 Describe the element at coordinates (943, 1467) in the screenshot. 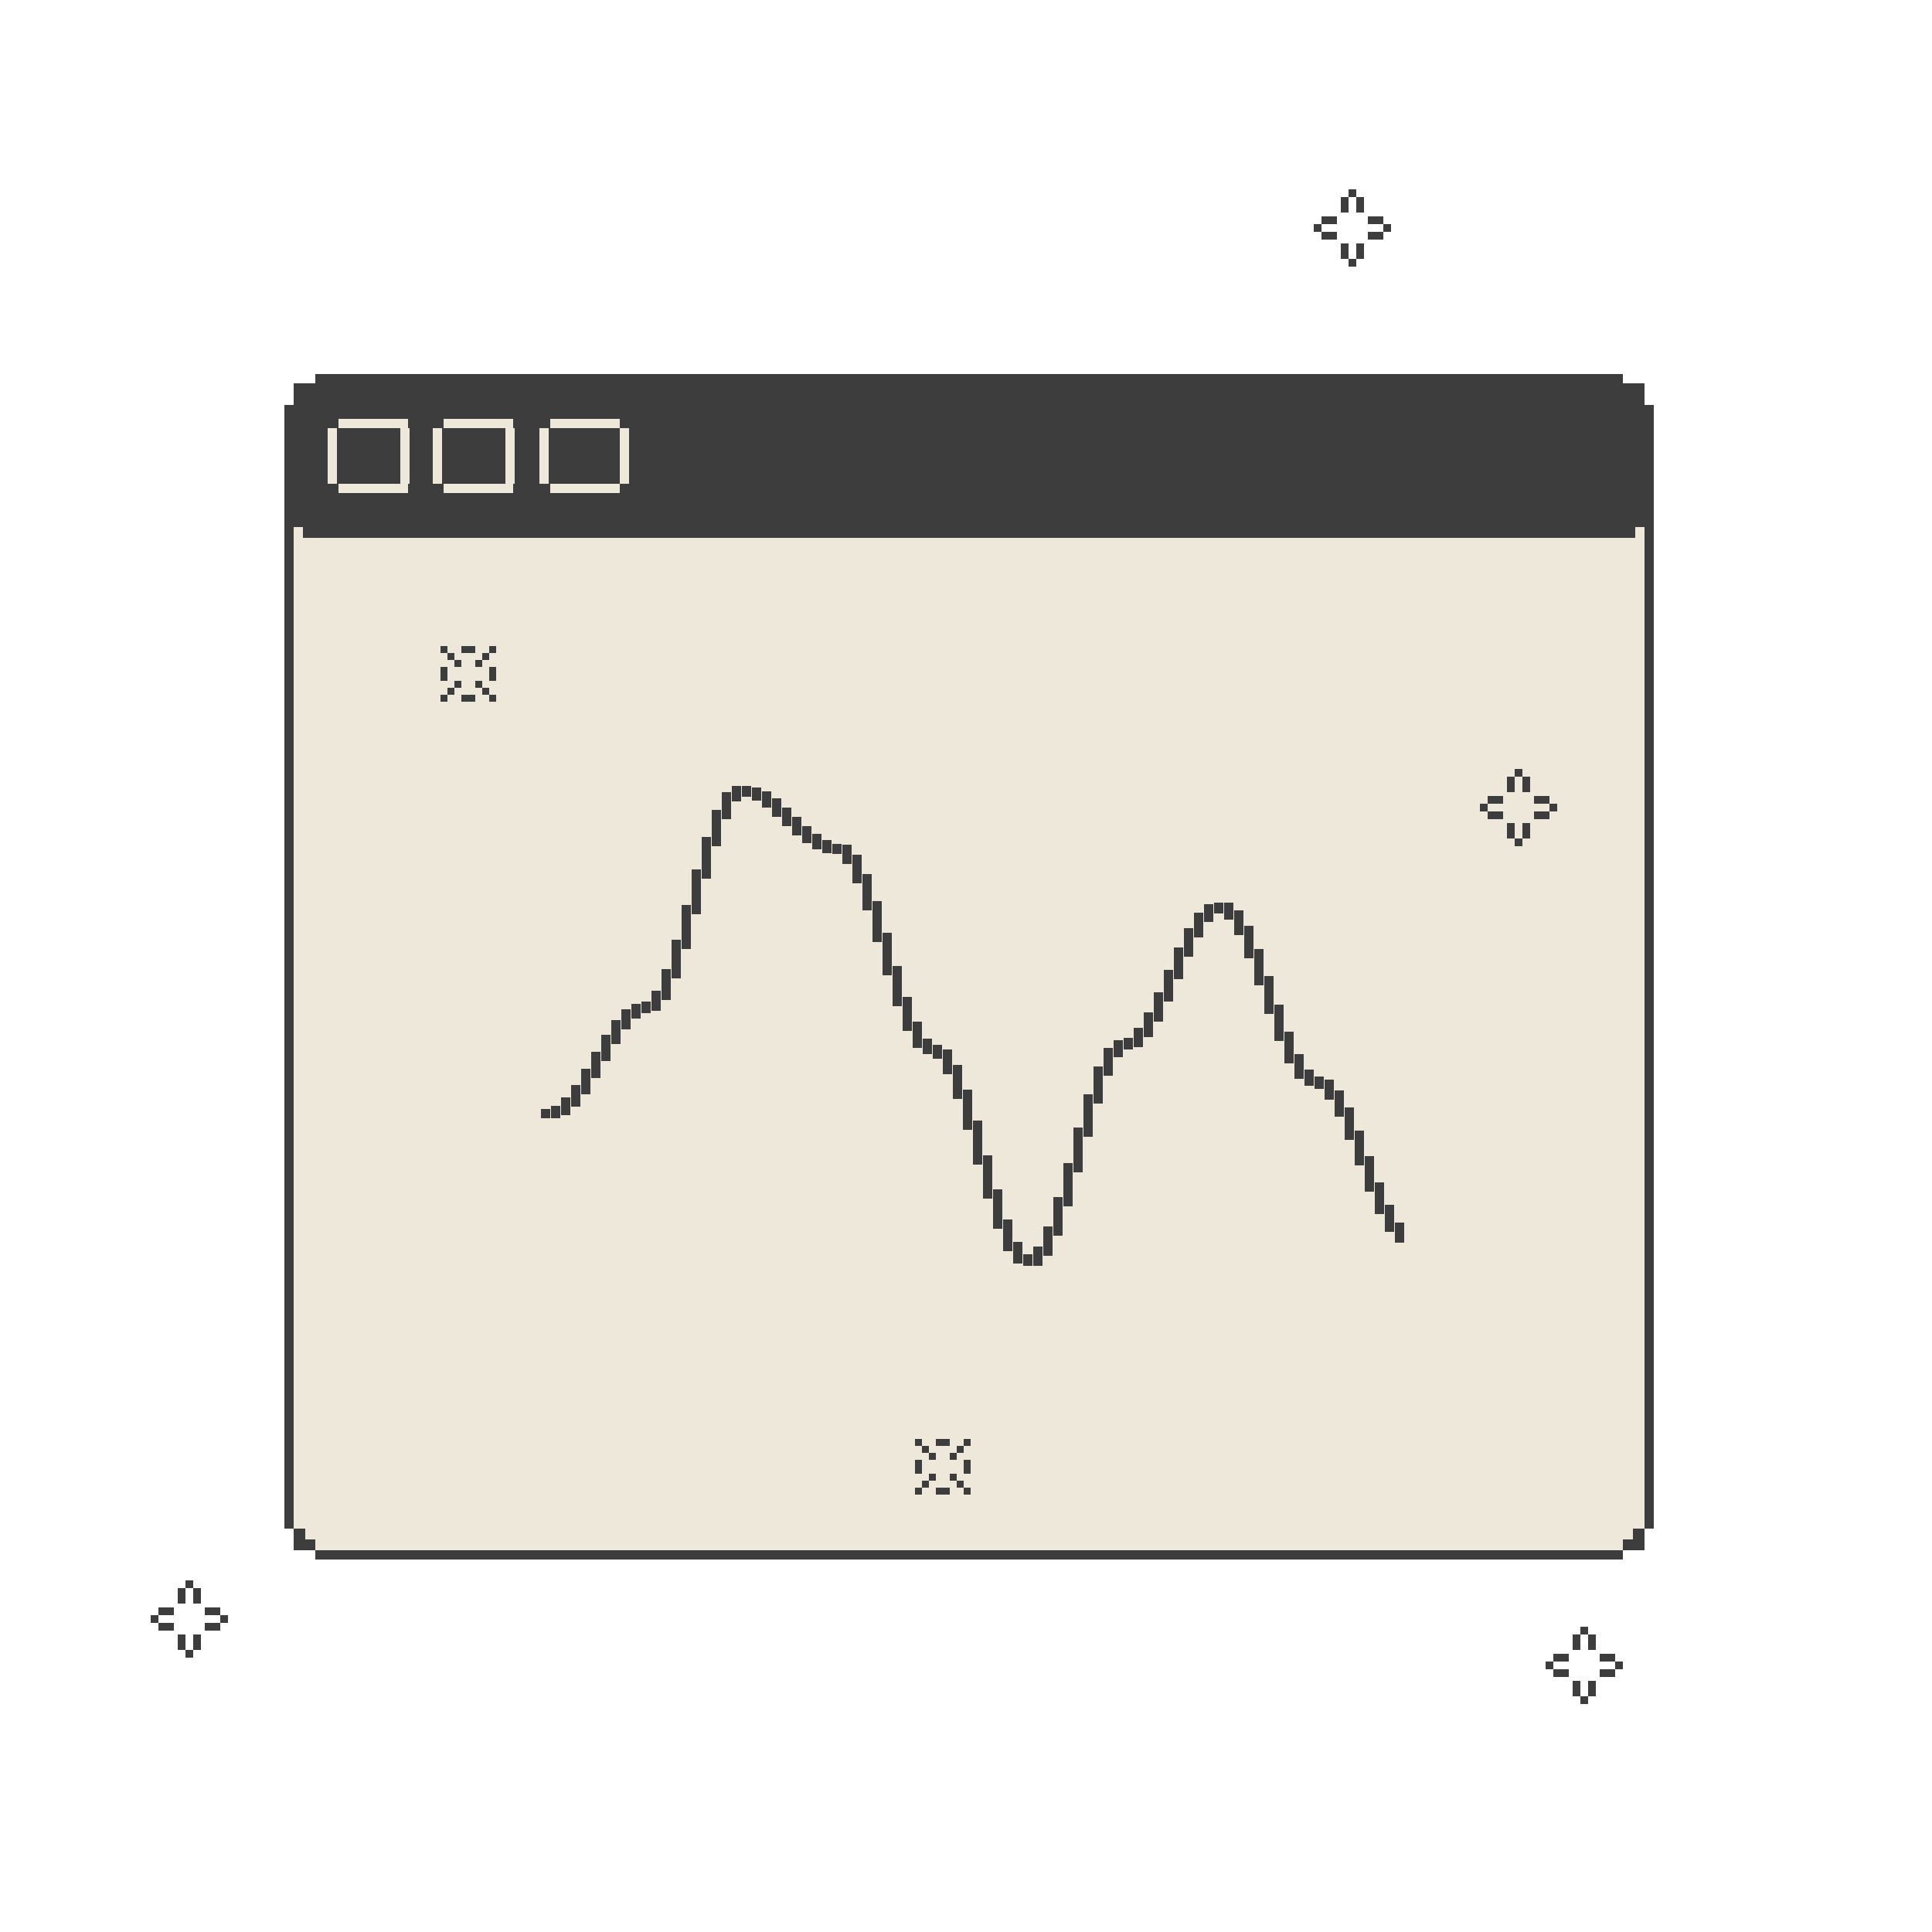

I see `cross-sparkle-icon` at that location.